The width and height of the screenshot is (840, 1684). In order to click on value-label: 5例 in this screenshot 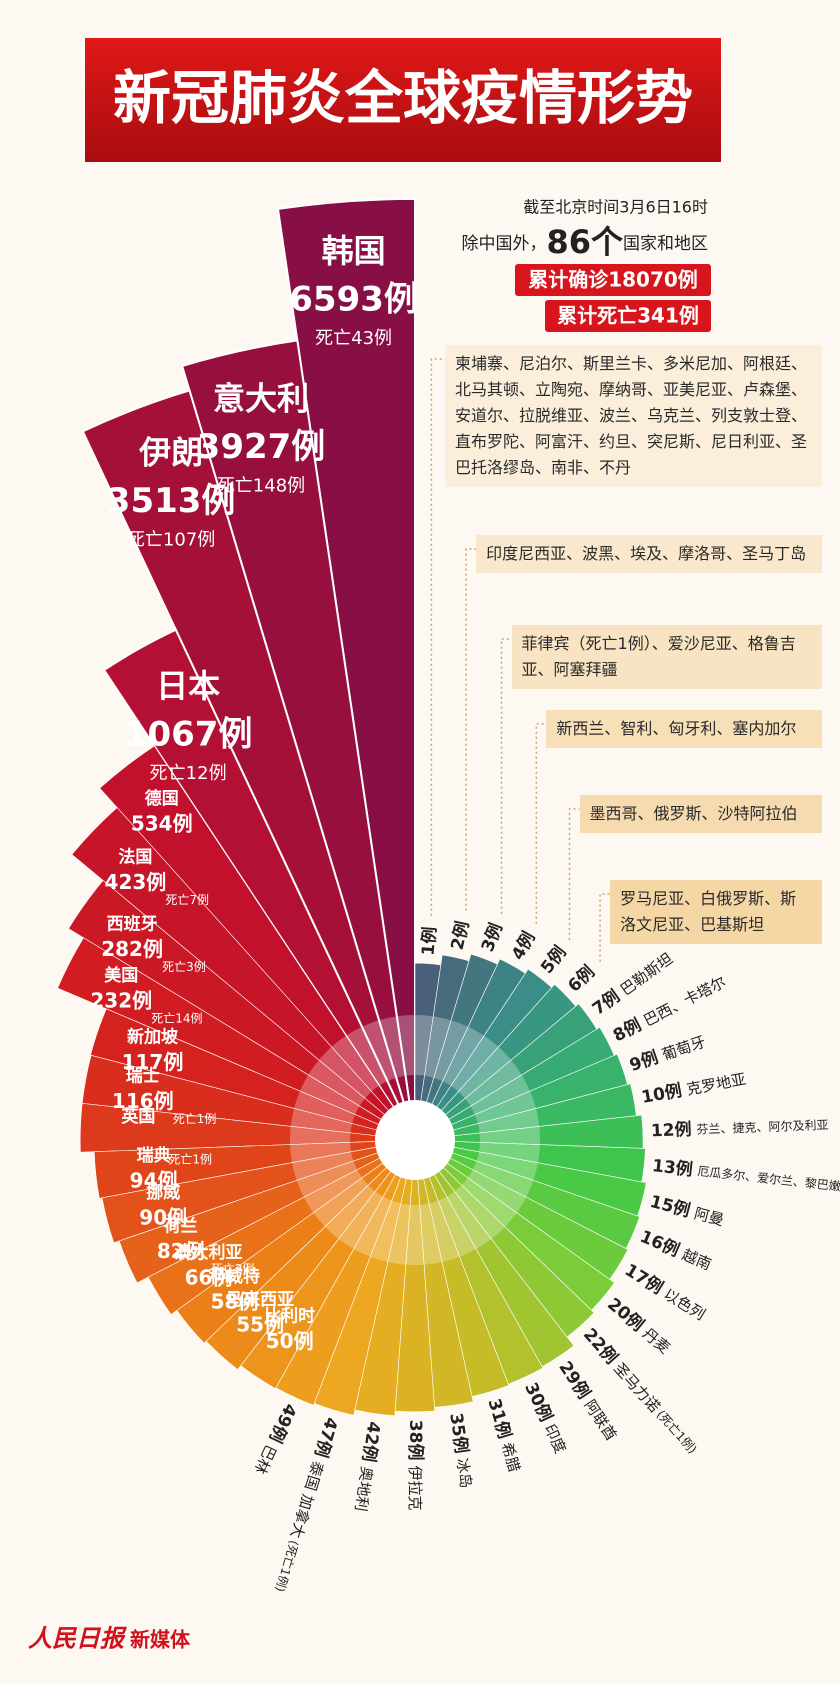, I will do `click(553, 960)`.